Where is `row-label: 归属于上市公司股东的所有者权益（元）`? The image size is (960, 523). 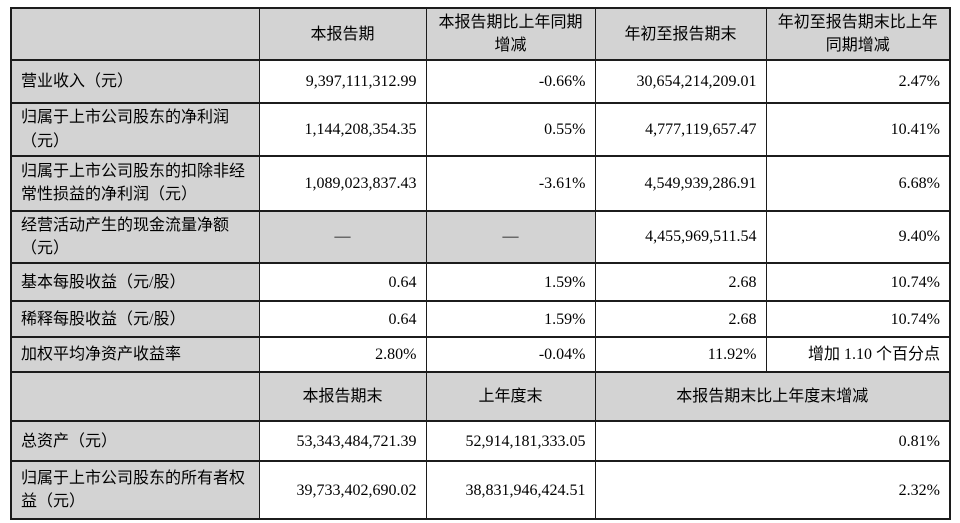
row-label: 归属于上市公司股东的所有者权益（元） is located at coordinates (135, 490).